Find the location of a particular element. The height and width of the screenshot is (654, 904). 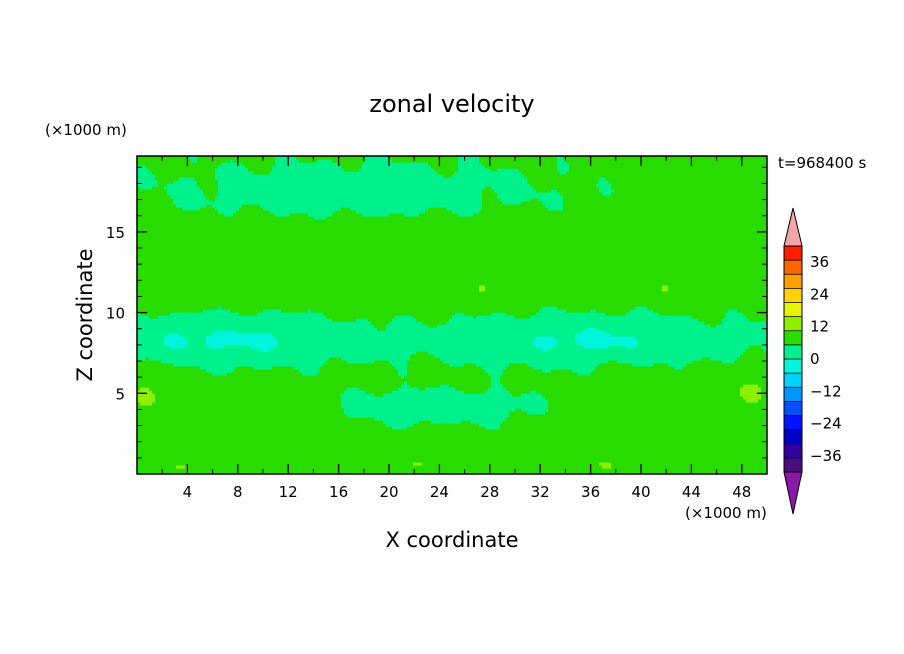

x-unit-label: (×1000 m) is located at coordinates (726, 513).